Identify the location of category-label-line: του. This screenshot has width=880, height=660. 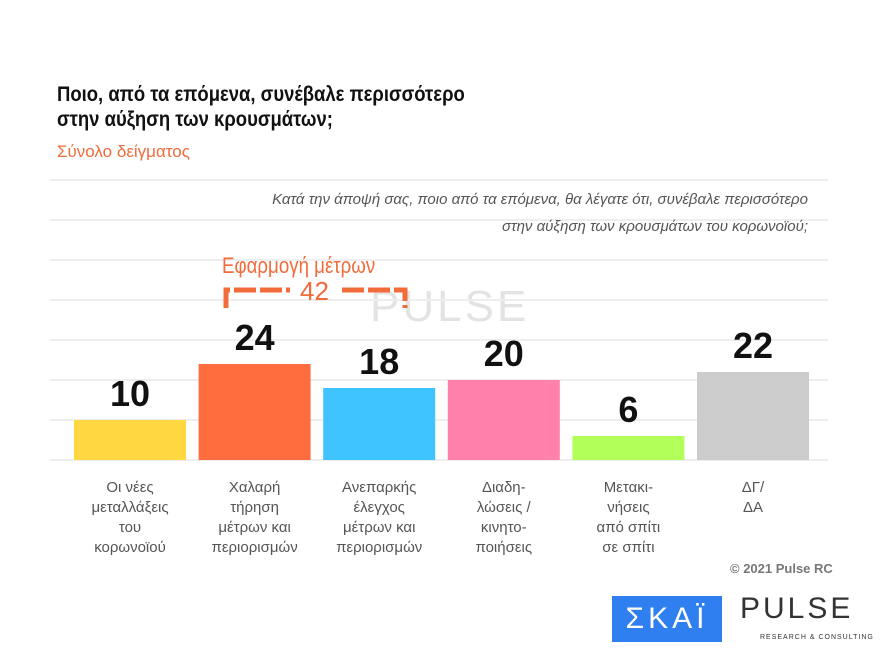
(130, 527).